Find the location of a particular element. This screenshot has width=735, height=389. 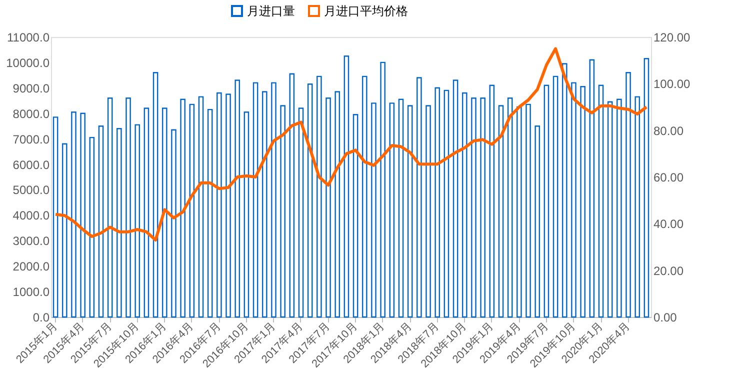

y2-tick-label: 20.00 is located at coordinates (669, 271).